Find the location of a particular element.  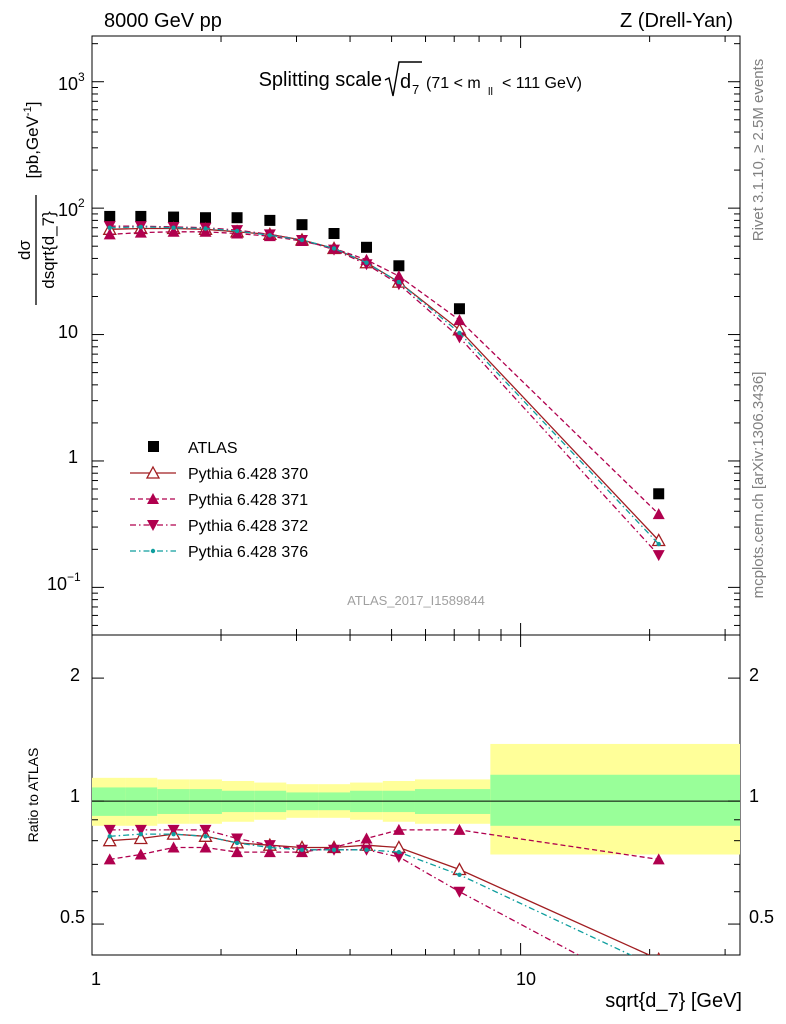

ylabel-numerator: dσ is located at coordinates (24, 250).